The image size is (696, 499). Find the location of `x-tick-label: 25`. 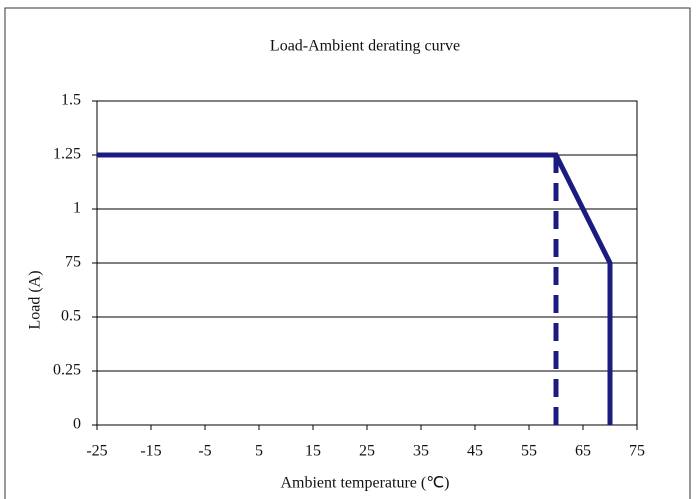

x-tick-label: 25 is located at coordinates (367, 451).